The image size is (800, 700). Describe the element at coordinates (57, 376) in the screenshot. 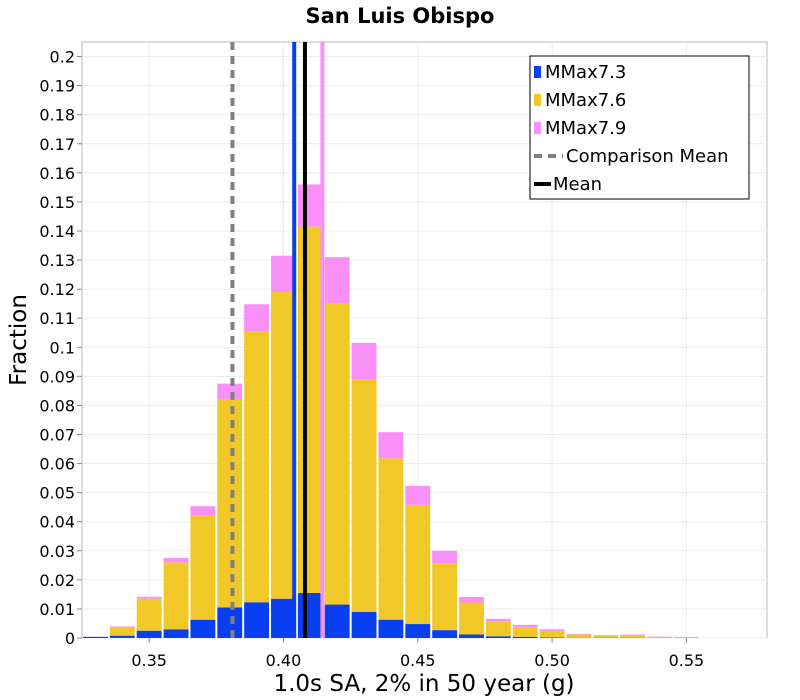

I see `y-tick-label: 0.09` at that location.